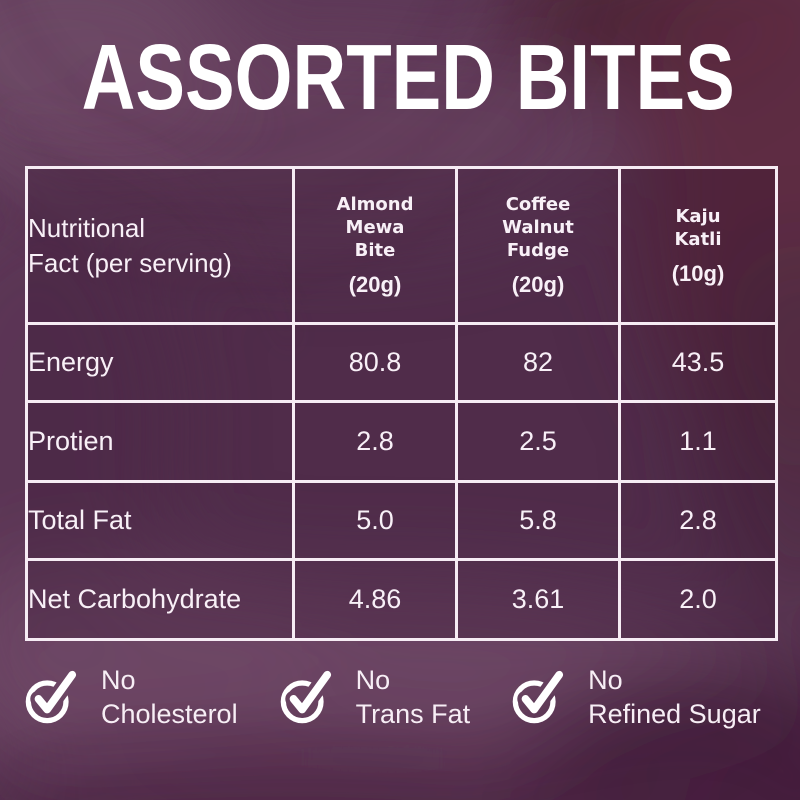 This screenshot has height=800, width=800. Describe the element at coordinates (674, 697) in the screenshot. I see `badge-label: No Refined Sugar` at that location.